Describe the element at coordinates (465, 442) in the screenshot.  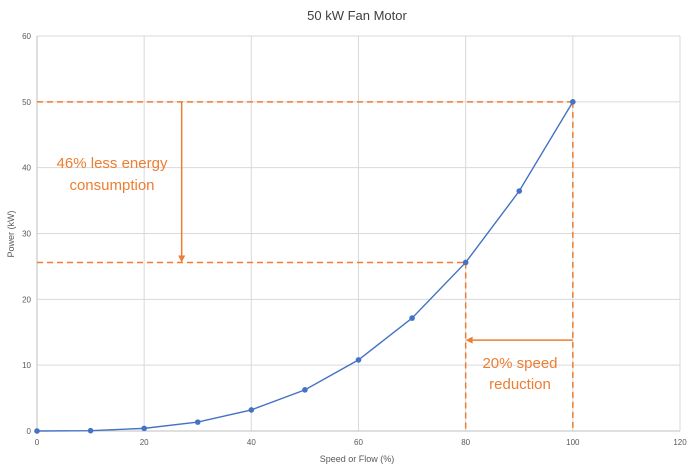
I see `x-tick-label: 80` at that location.